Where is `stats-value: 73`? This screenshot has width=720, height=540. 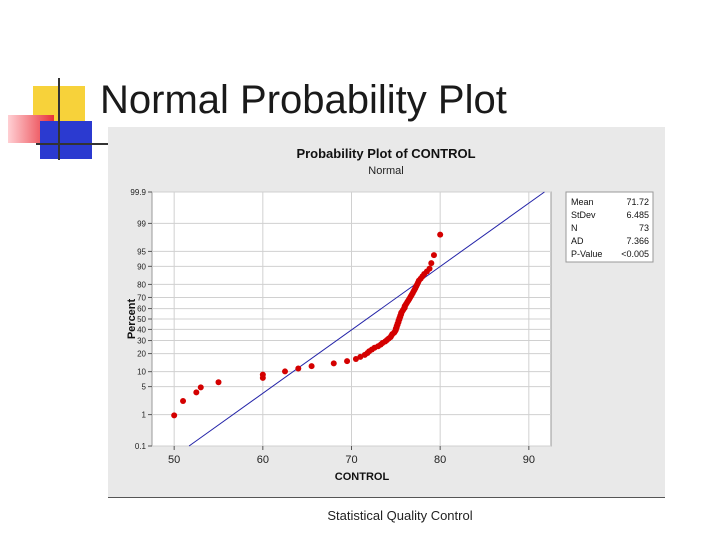 stats-value: 73 is located at coordinates (644, 228).